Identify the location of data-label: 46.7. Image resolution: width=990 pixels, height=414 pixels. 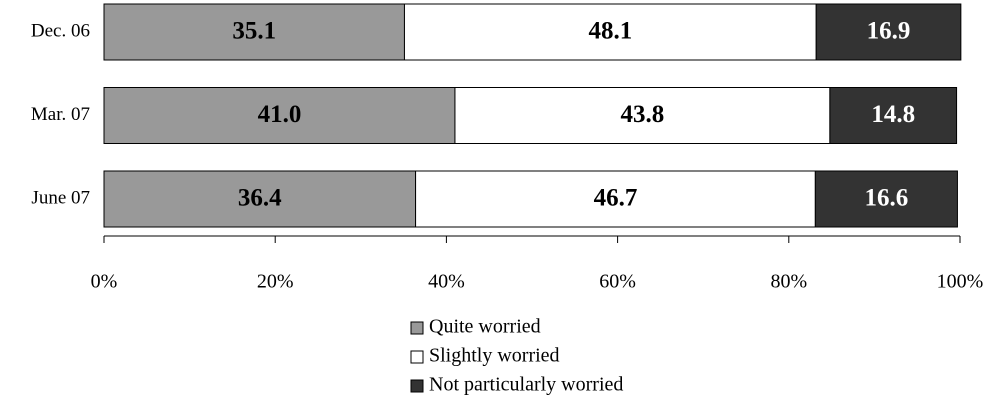
(616, 198).